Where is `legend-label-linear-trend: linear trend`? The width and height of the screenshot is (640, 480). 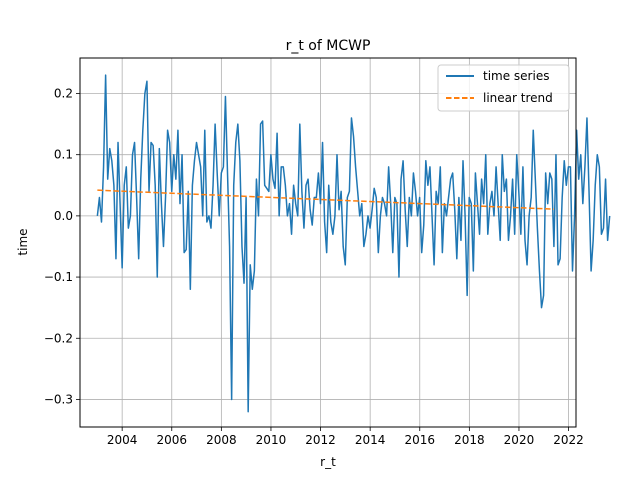
legend-label-linear-trend: linear trend is located at coordinates (518, 98).